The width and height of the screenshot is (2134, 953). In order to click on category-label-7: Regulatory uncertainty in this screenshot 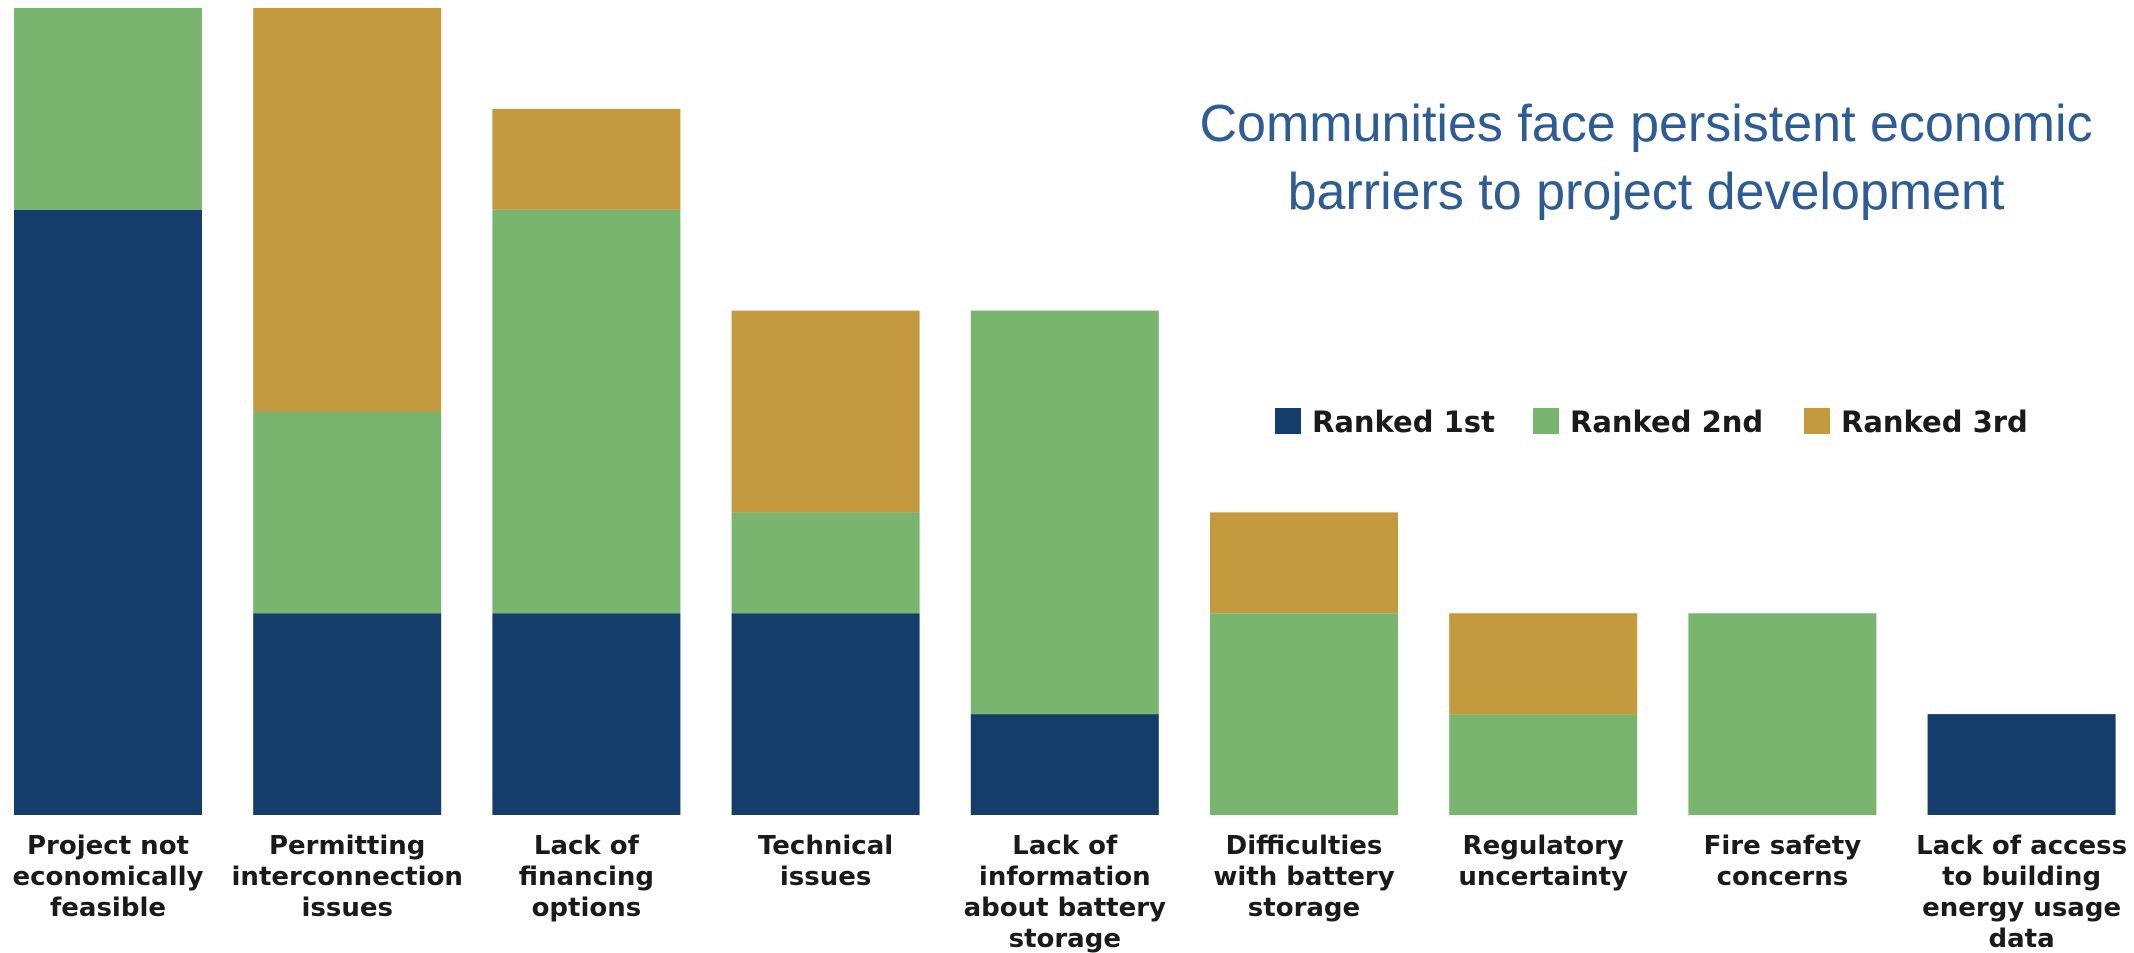, I will do `click(1543, 861)`.